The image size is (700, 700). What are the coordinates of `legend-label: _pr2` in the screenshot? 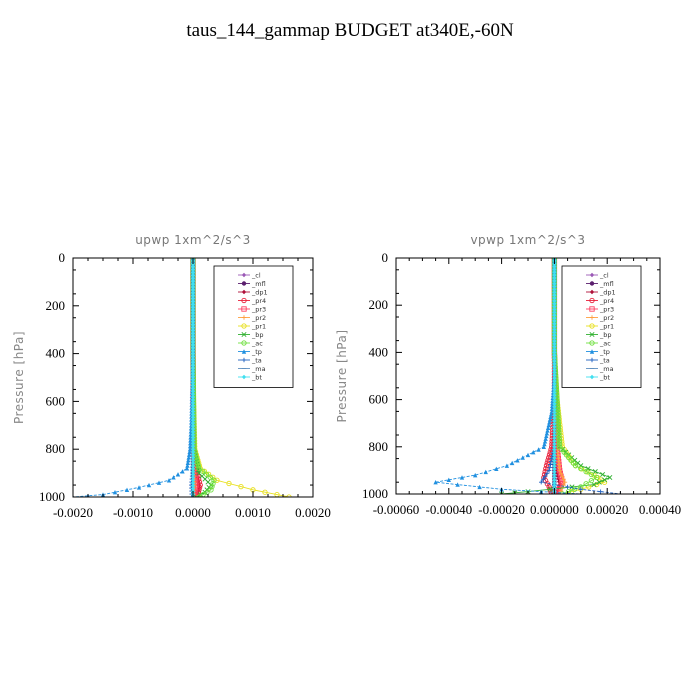 It's located at (258, 318).